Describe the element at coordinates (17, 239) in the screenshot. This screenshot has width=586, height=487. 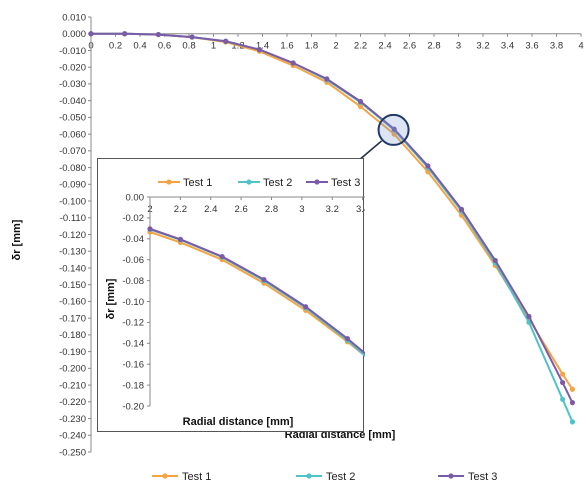
I see `main-y-axis-title: δr [mm]` at that location.